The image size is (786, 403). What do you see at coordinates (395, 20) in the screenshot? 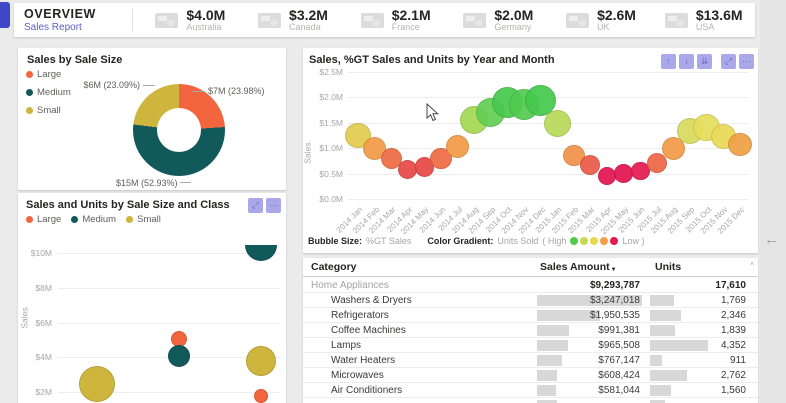
I see `kpi-card: $2.1M France` at bounding box center [395, 20].